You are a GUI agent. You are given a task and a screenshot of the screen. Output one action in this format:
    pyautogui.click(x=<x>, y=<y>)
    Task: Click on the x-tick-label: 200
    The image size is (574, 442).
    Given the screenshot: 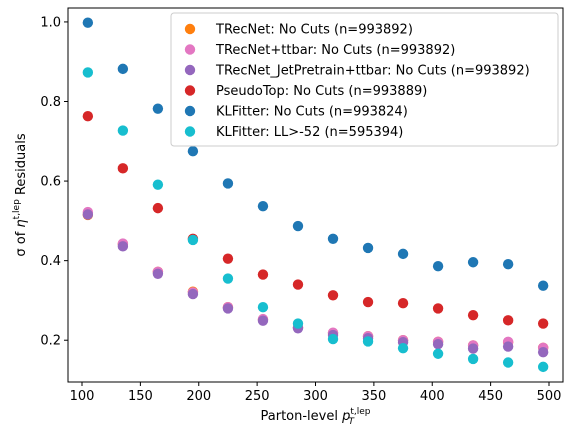 What is the action you would take?
    pyautogui.click(x=198, y=396)
    